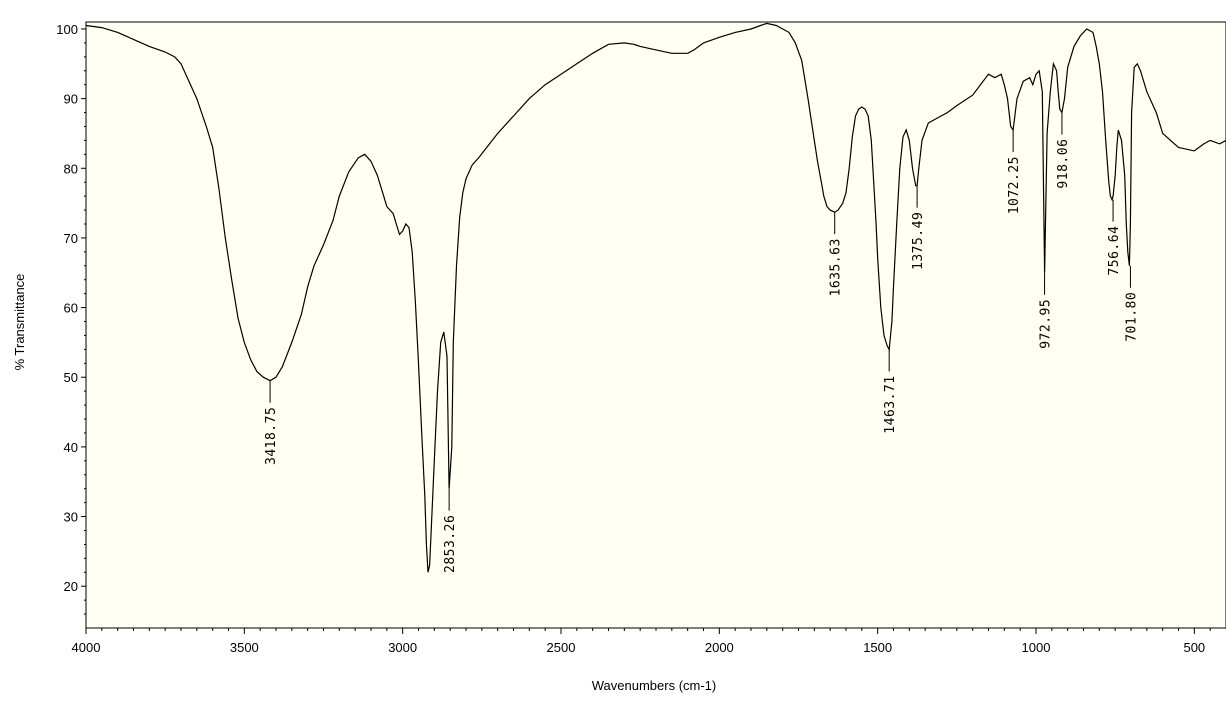 The height and width of the screenshot is (702, 1226). Describe the element at coordinates (1194, 647) in the screenshot. I see `x-tick-label: 500` at that location.